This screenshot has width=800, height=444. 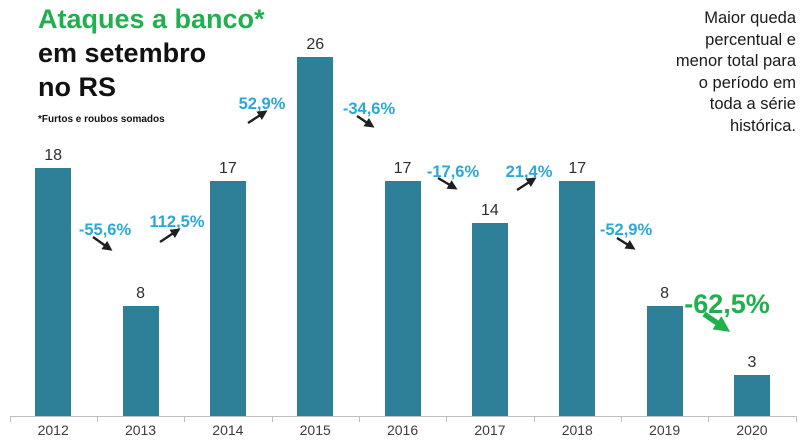 What do you see at coordinates (262, 104) in the screenshot?
I see `pct-change-label: 52,9%` at bounding box center [262, 104].